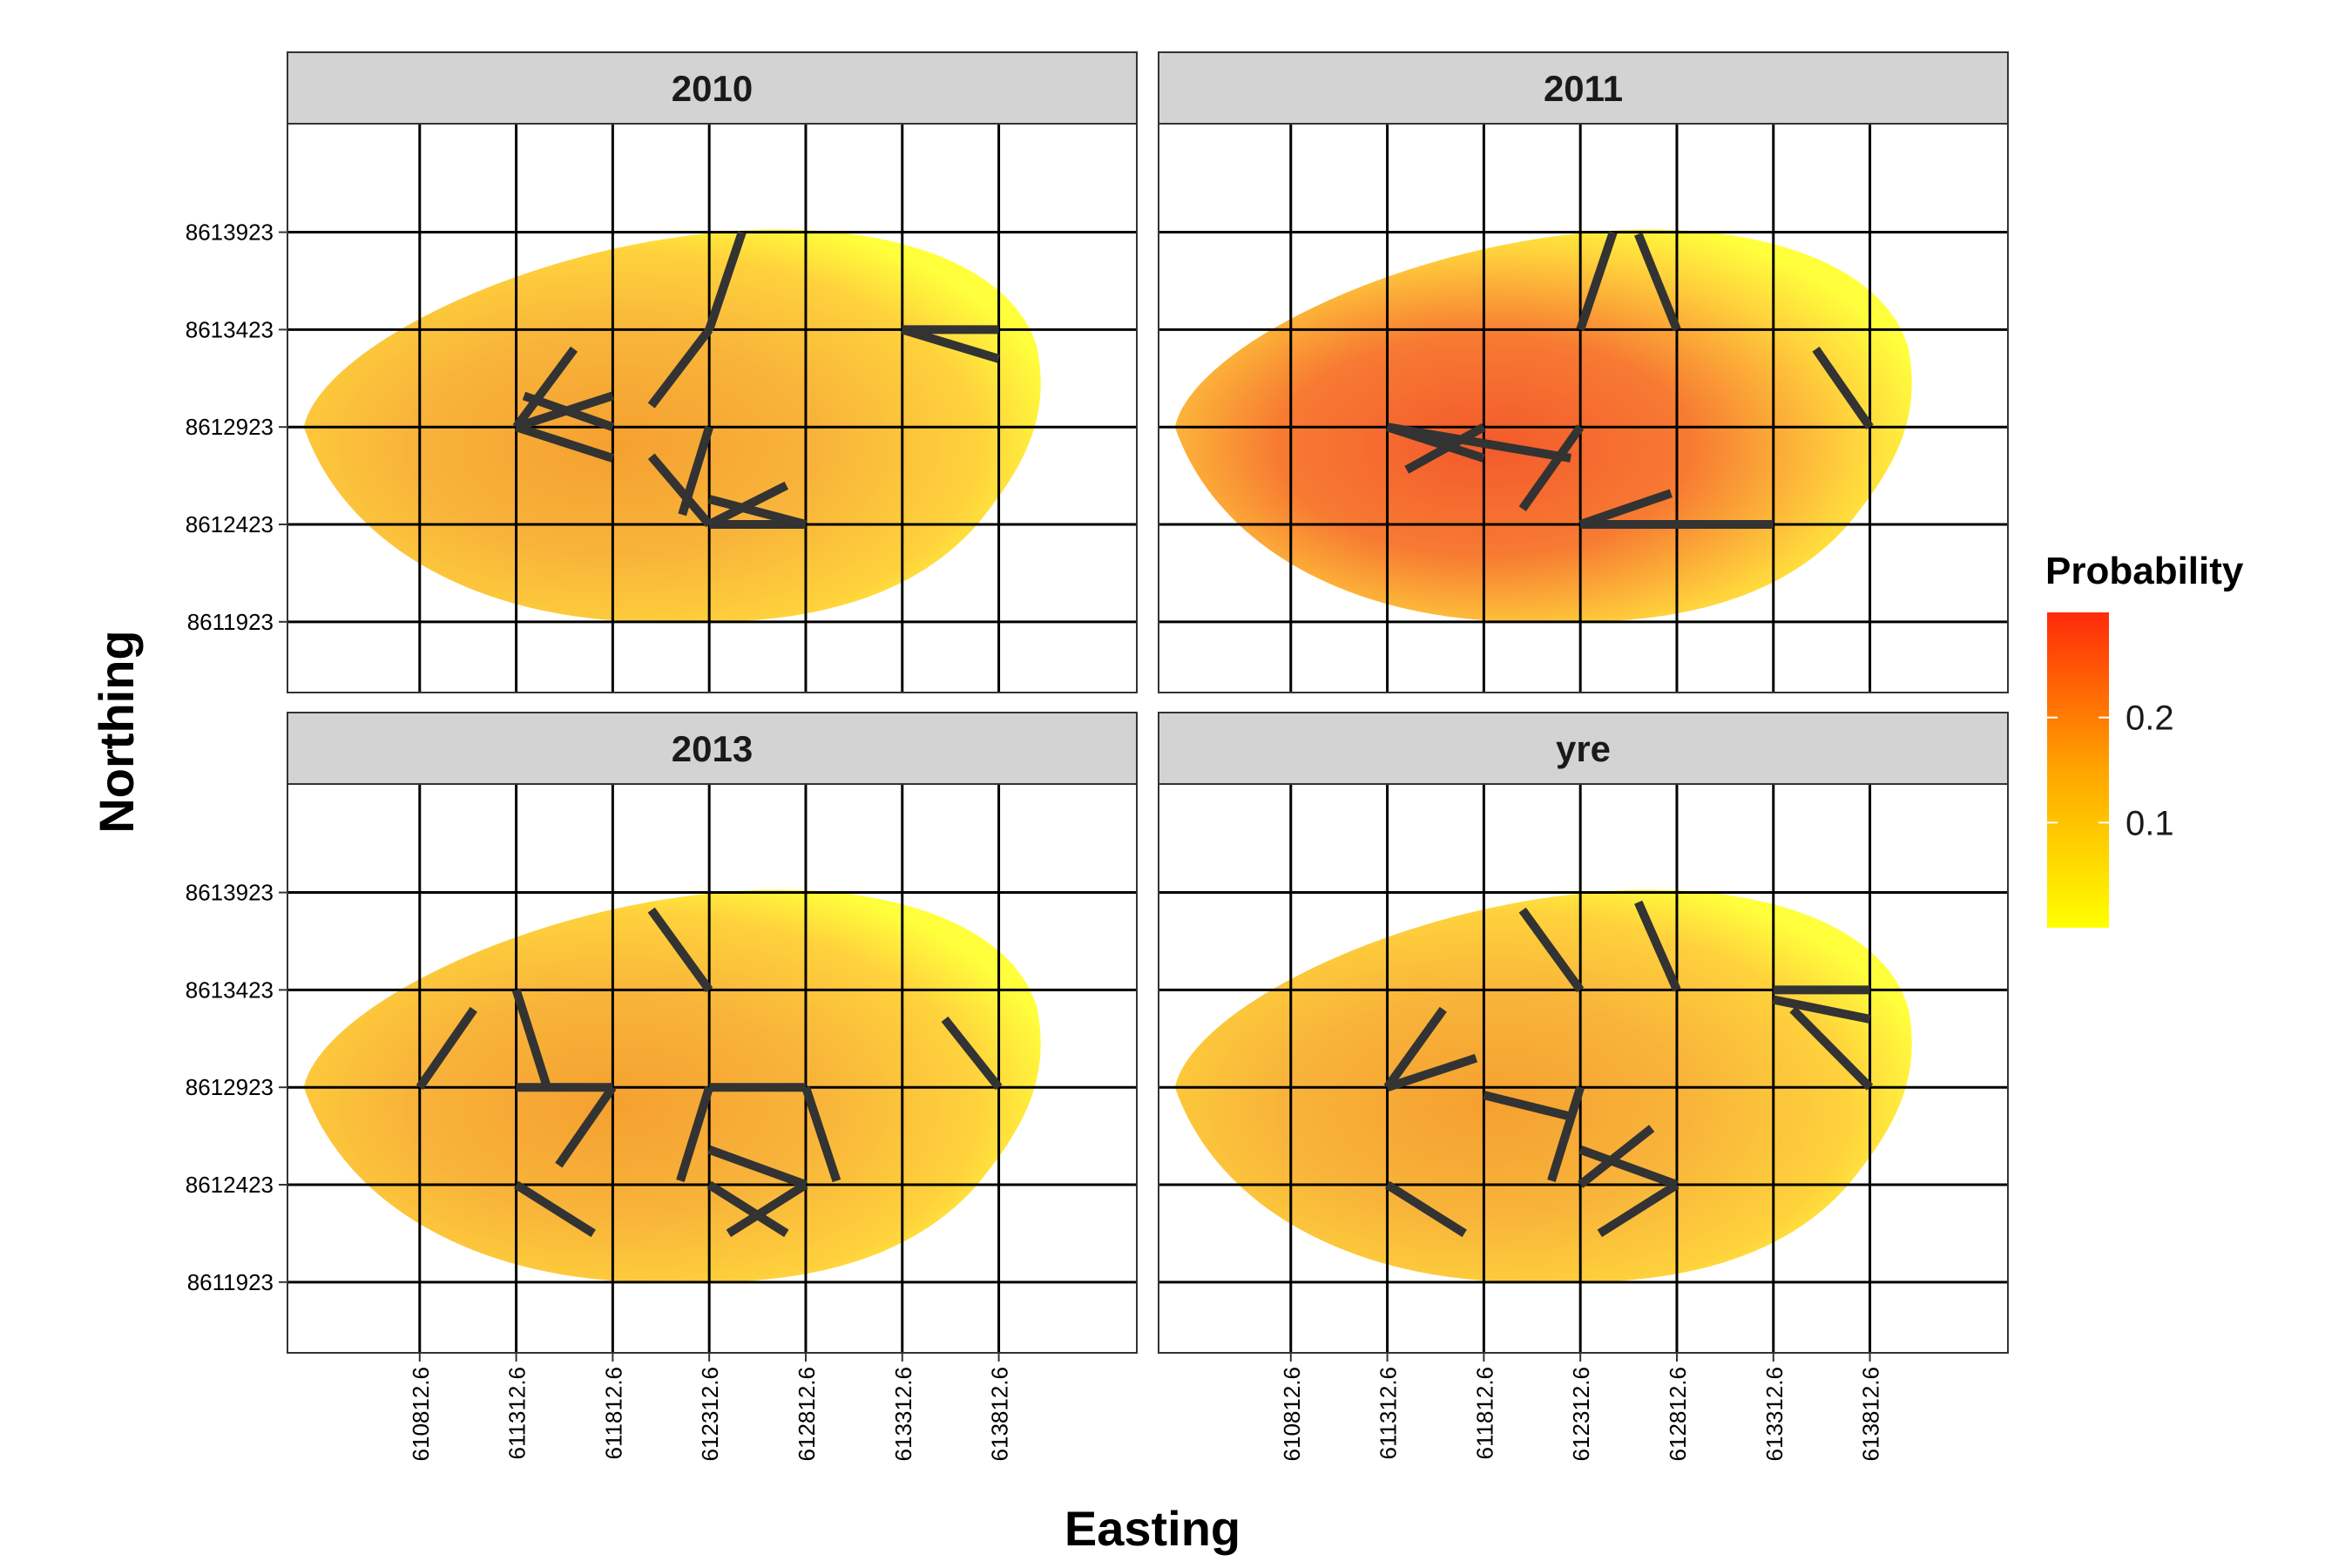  Describe the element at coordinates (2144, 571) in the screenshot. I see `legend-title: Probability` at that location.